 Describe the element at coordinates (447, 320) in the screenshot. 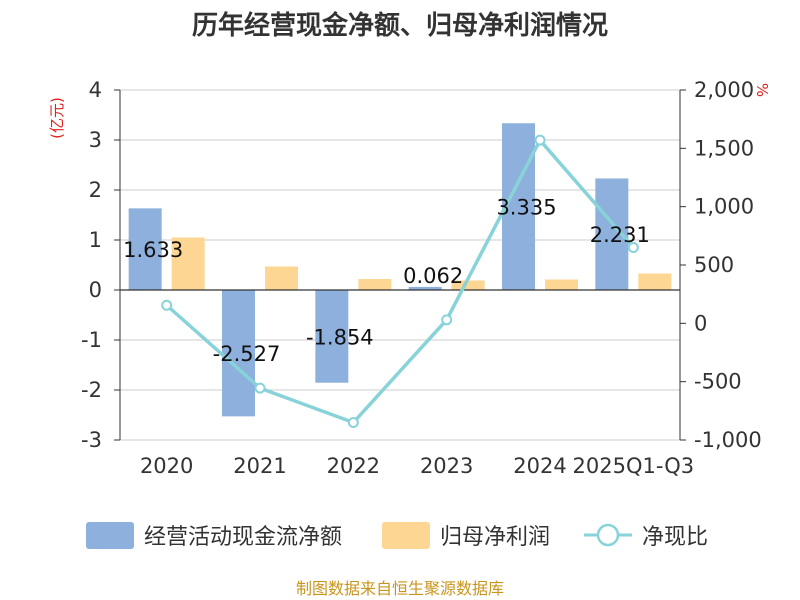

I see `ratio-point-2023` at that location.